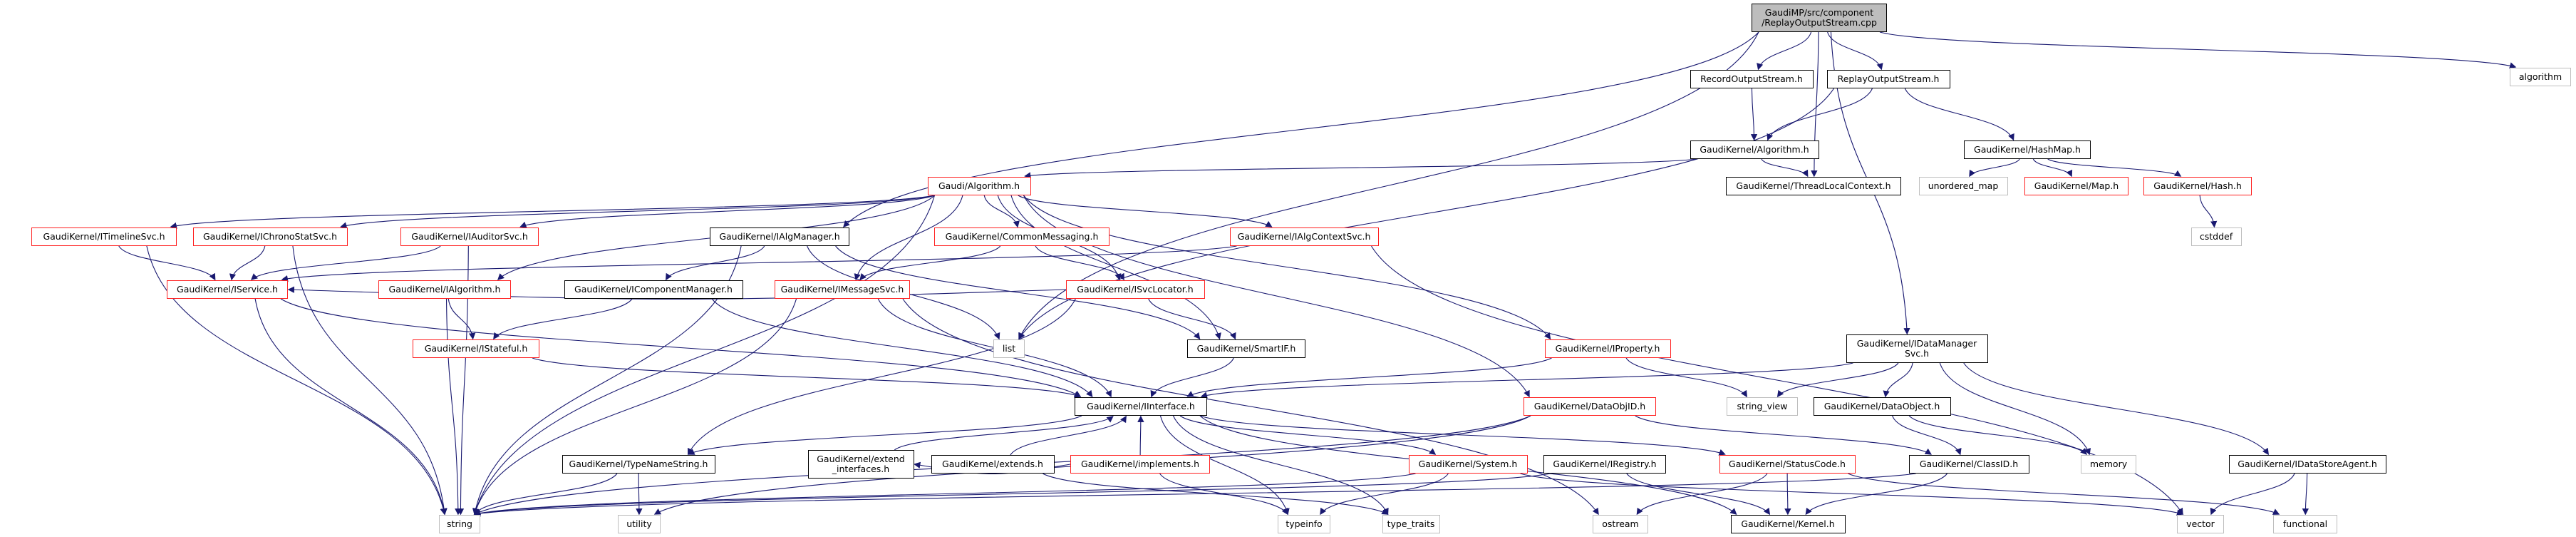 The image size is (2576, 537). What do you see at coordinates (639, 464) in the screenshot?
I see `graph-node-gk_typenamestring_h: GaudiKernel/TypeNameString.h` at bounding box center [639, 464].